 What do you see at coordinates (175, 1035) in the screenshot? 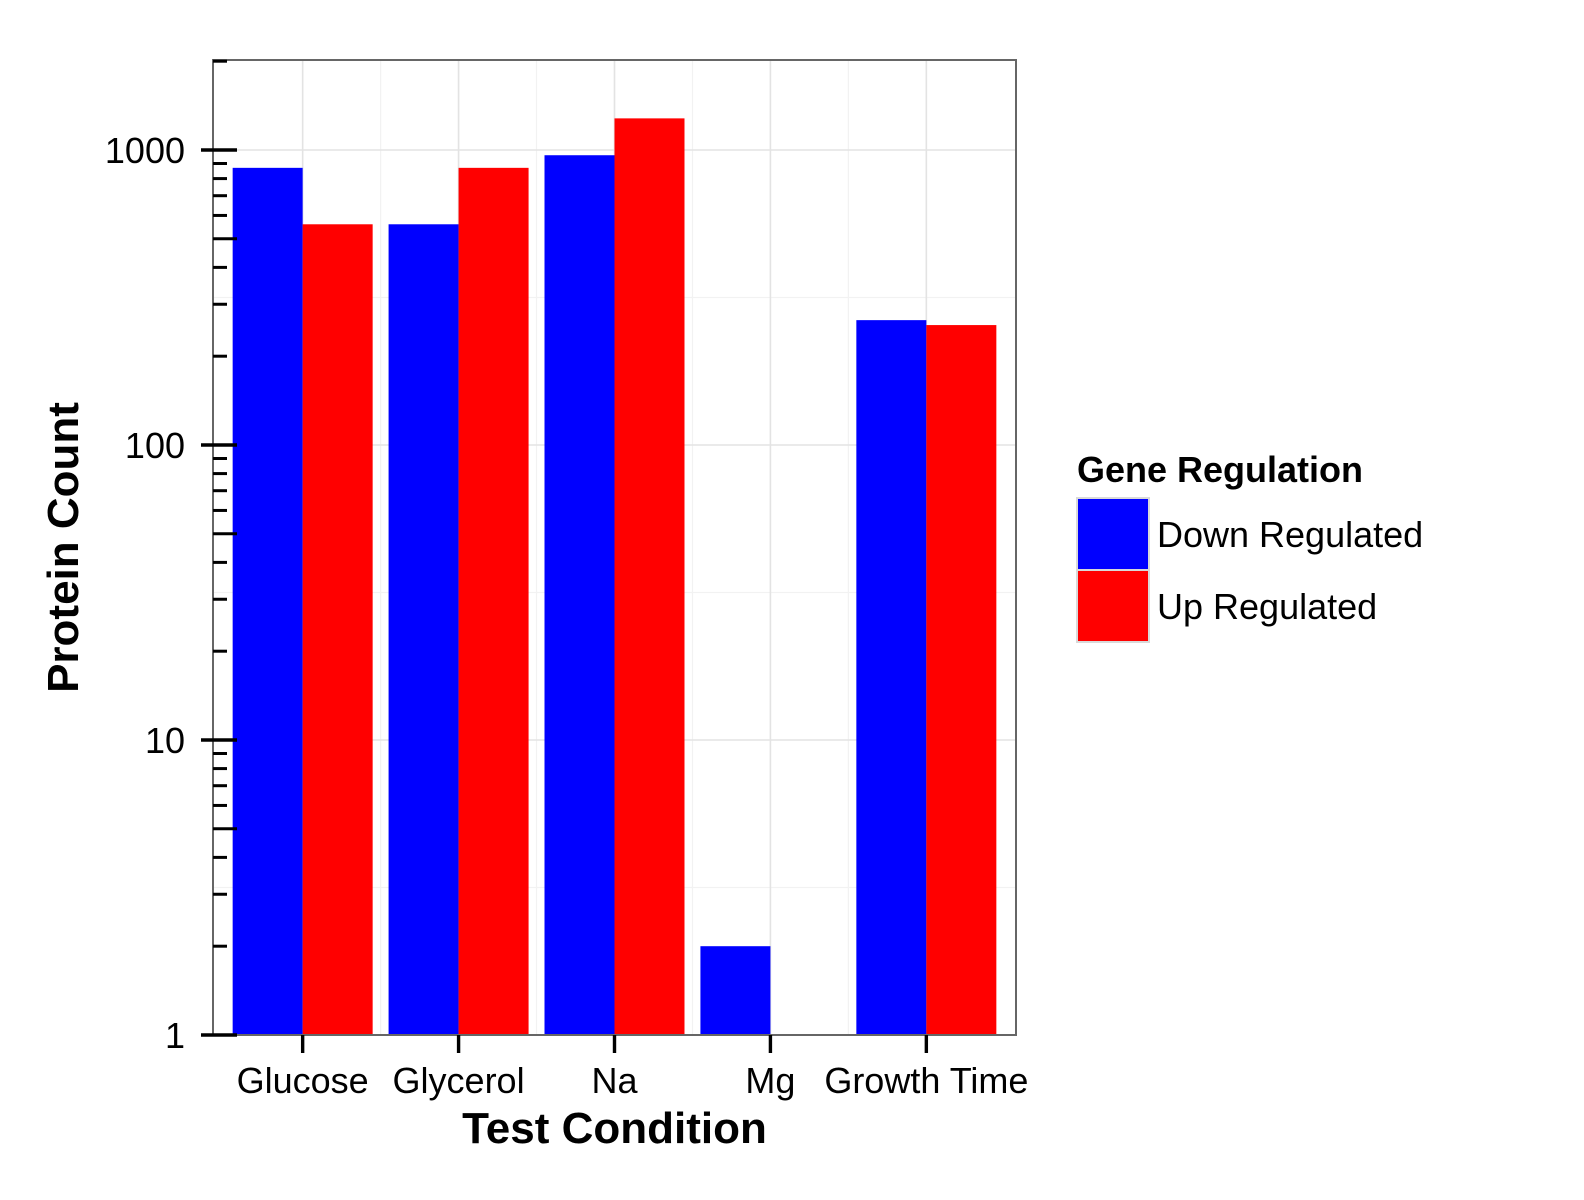
I see `y-tick-label: 1` at bounding box center [175, 1035].